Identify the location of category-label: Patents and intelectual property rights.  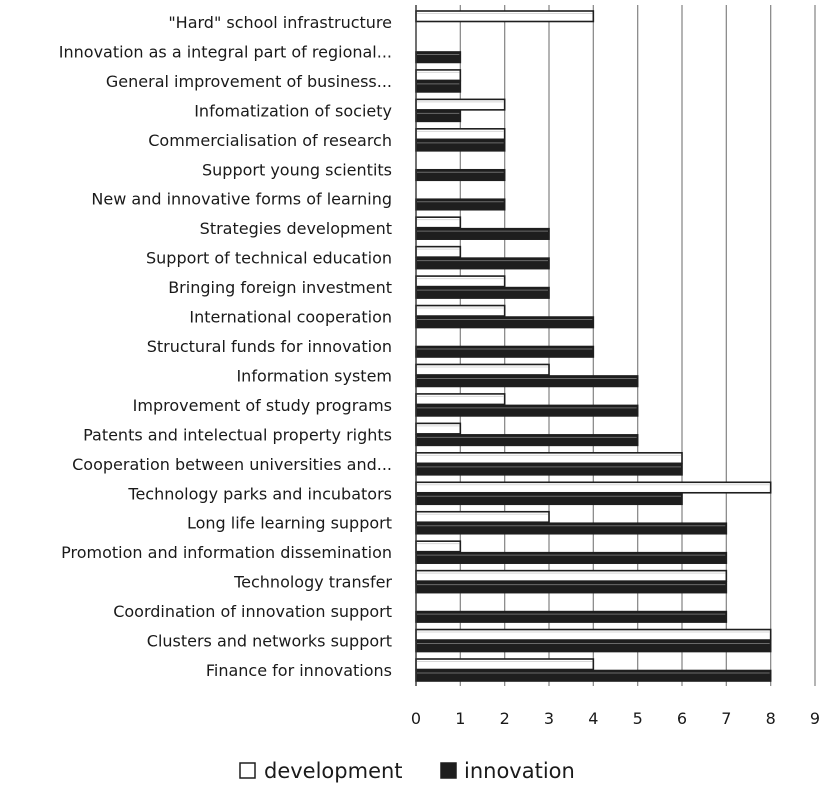
(237, 434).